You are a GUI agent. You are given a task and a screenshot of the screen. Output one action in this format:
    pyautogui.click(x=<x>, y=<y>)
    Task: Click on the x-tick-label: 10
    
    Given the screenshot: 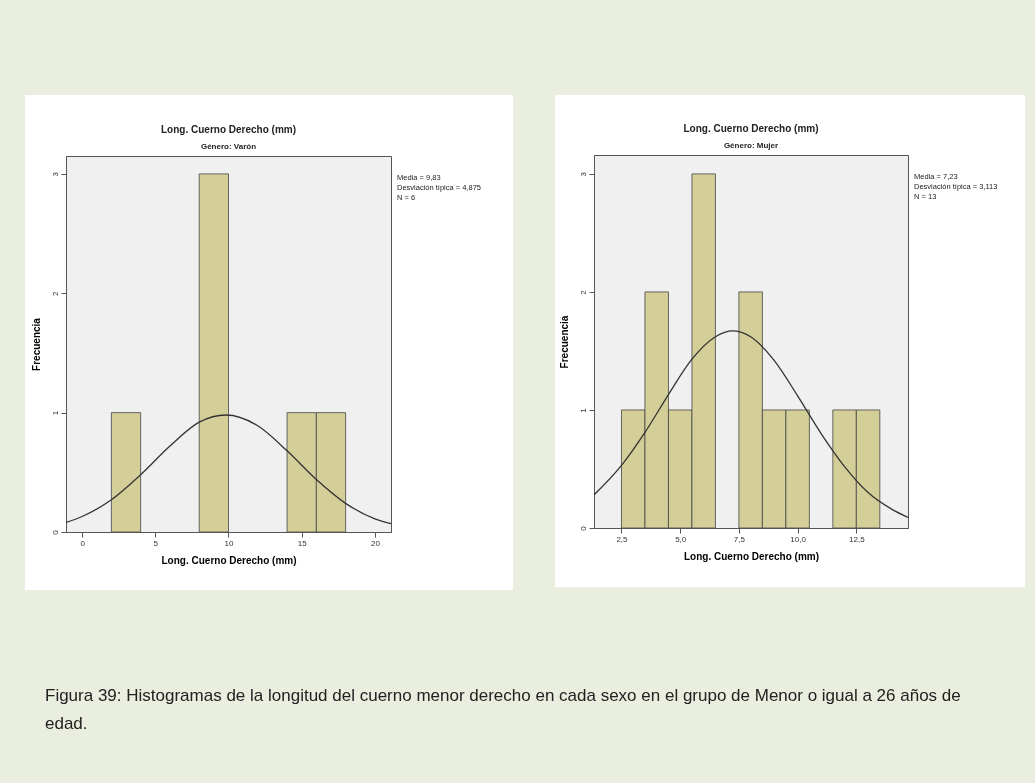 What is the action you would take?
    pyautogui.click(x=229, y=543)
    